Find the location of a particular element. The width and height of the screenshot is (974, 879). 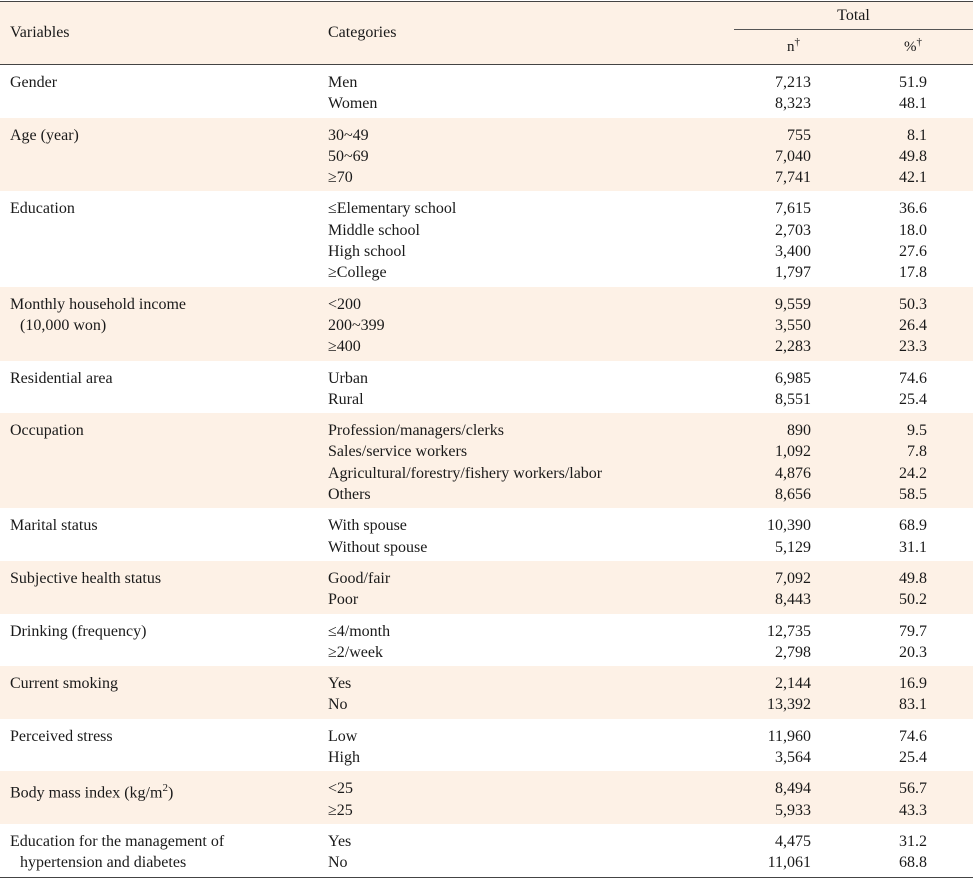

category-label: Others is located at coordinates (349, 495).